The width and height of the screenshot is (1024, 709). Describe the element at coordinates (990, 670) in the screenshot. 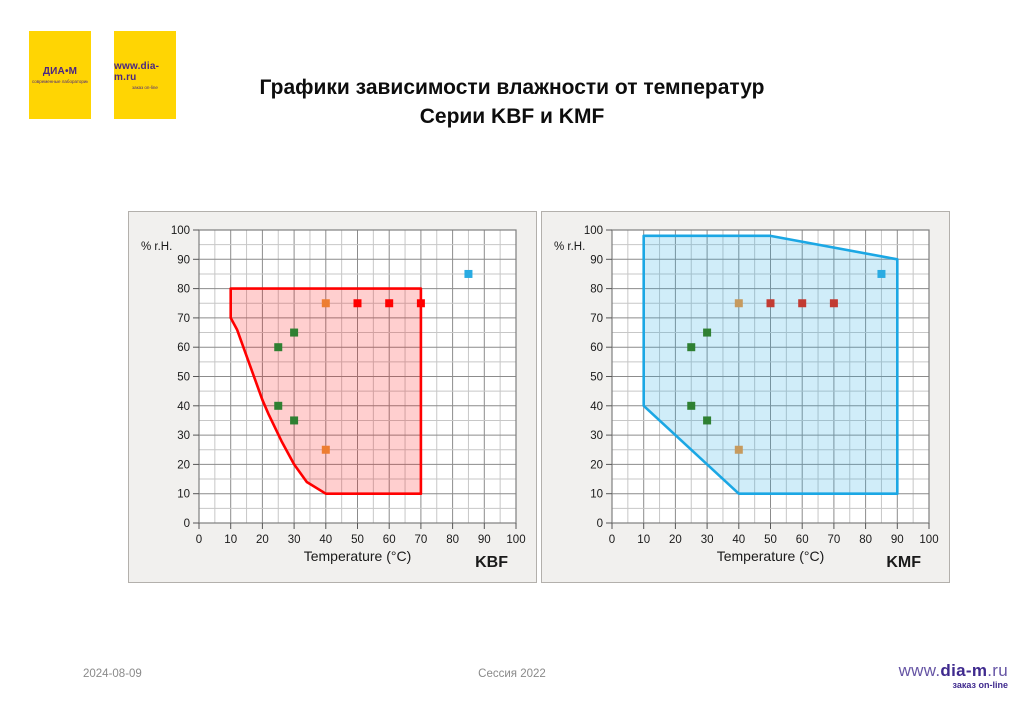

I see `footer-logo-dot2: .` at that location.